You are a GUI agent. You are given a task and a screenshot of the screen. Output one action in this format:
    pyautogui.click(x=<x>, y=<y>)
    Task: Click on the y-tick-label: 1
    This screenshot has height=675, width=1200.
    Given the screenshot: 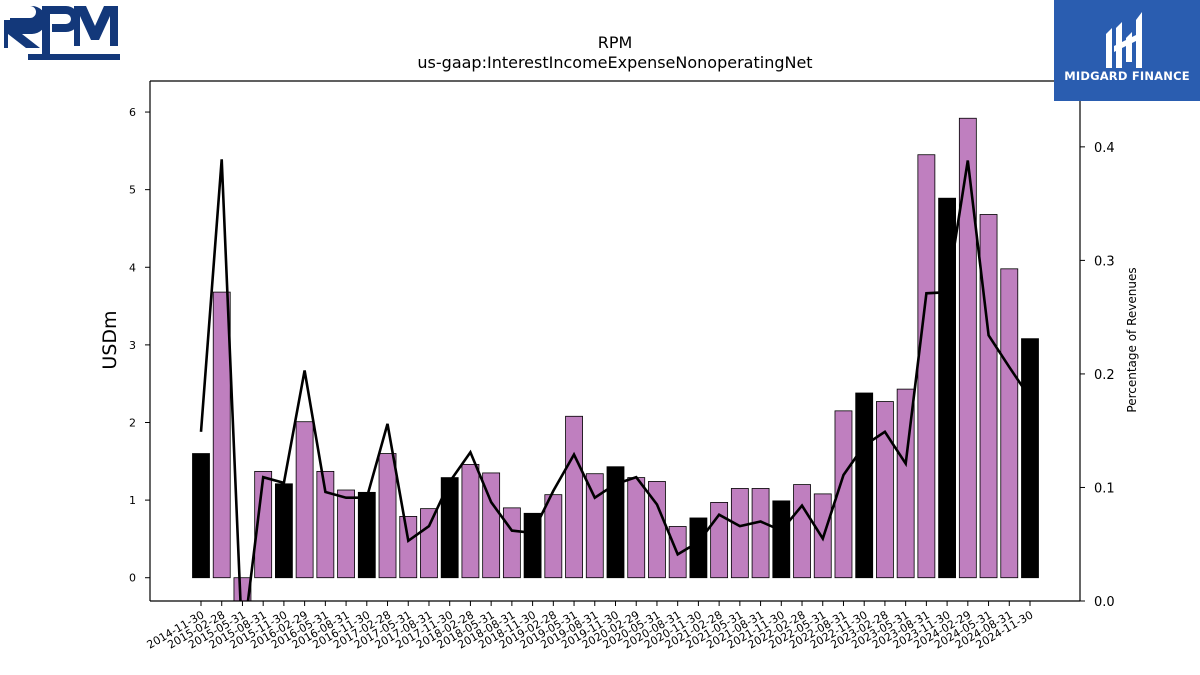 What is the action you would take?
    pyautogui.click(x=132, y=500)
    